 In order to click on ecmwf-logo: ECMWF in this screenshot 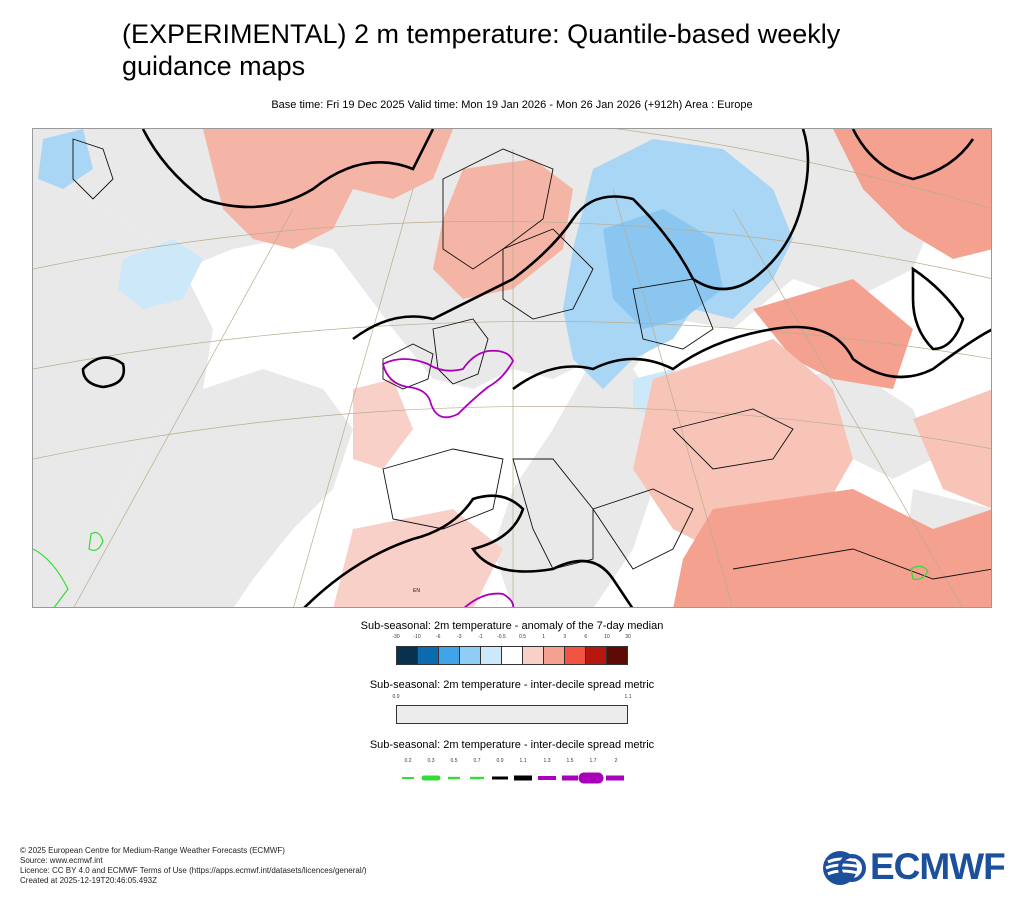, I will do `click(914, 866)`.